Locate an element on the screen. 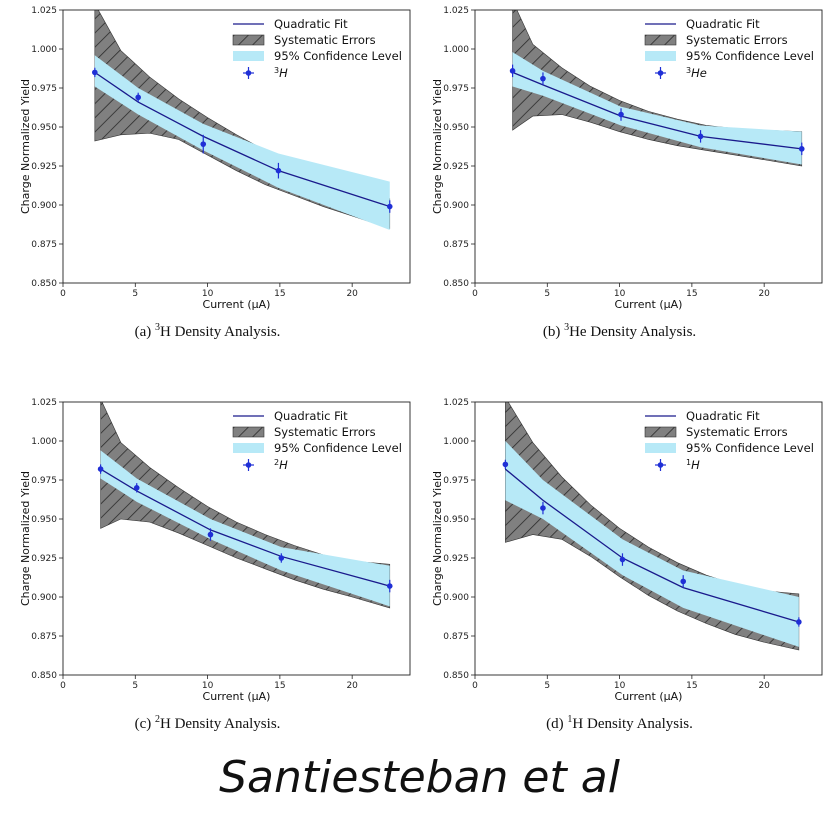 The height and width of the screenshot is (813, 839). chart-caption: (b) 3He Density Analysis. is located at coordinates (619, 331).